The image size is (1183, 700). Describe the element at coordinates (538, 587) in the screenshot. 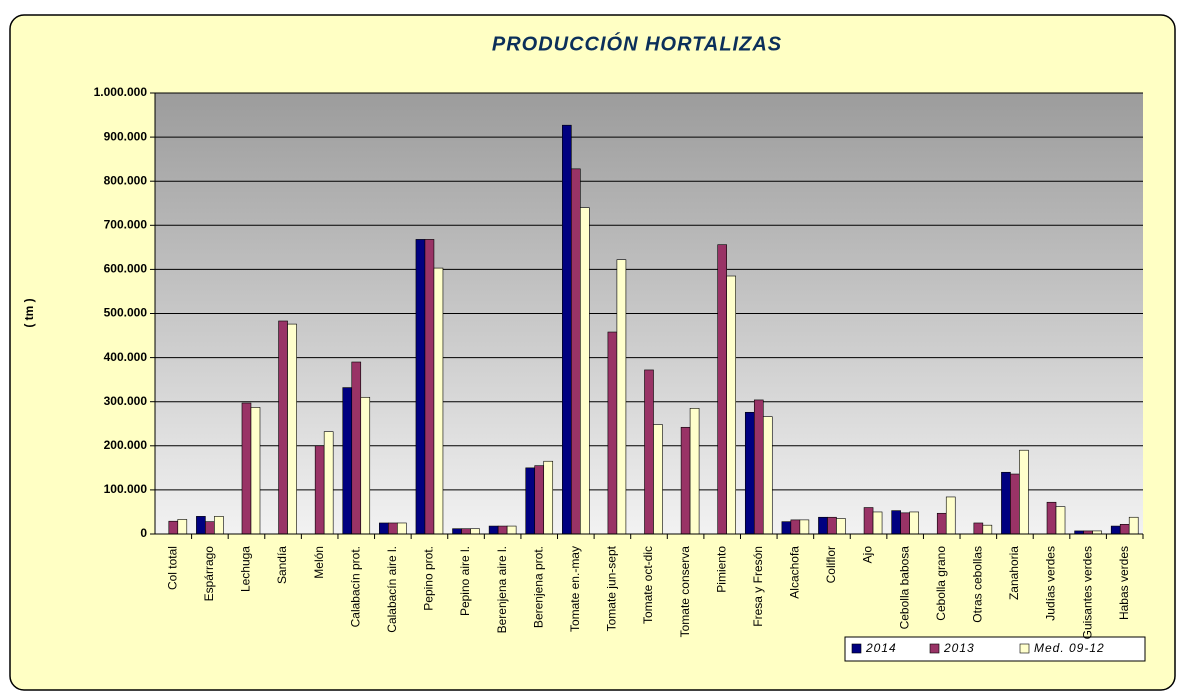

I see `x-tick-label: Berenjena prot.` at that location.